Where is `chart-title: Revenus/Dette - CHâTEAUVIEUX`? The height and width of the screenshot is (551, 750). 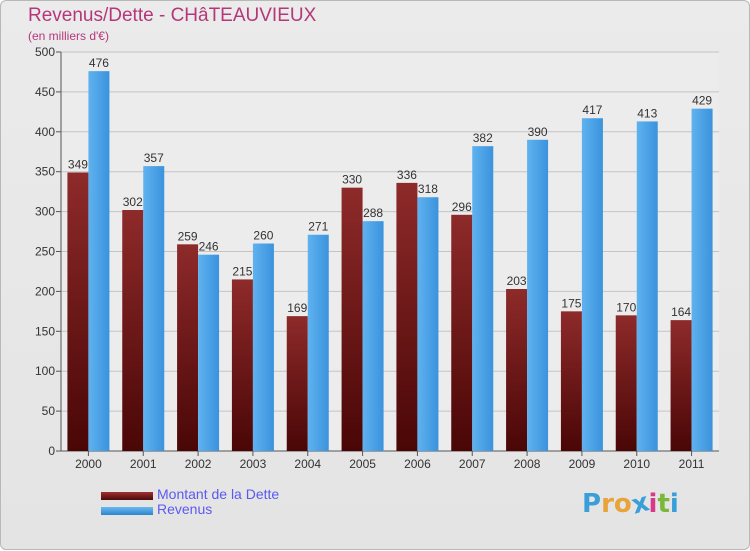 chart-title: Revenus/Dette - CHâTEAUVIEUX is located at coordinates (172, 15).